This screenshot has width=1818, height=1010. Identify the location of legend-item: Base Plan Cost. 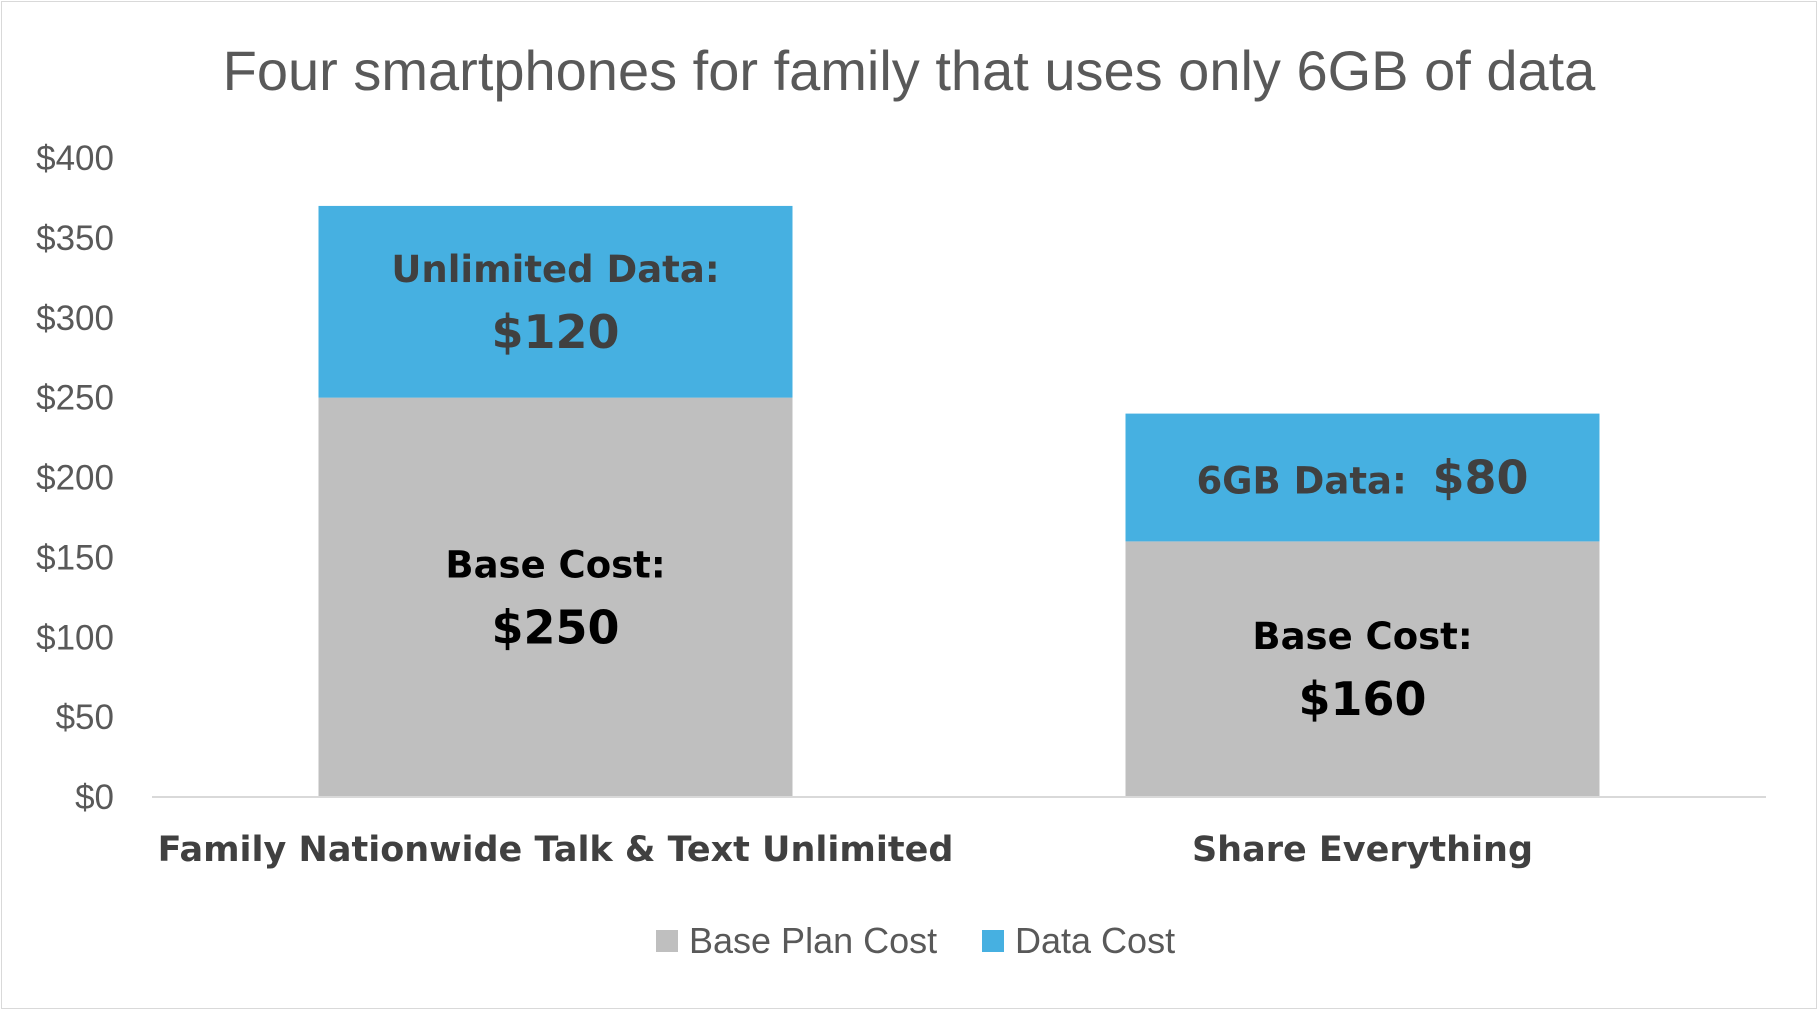
(796, 940).